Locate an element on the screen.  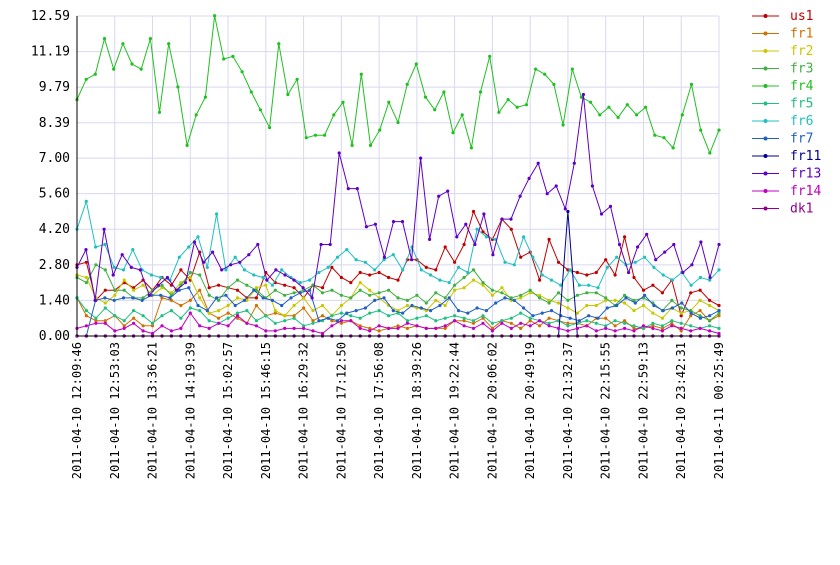
legend-item-fr5: fr5 is located at coordinates (782, 104).